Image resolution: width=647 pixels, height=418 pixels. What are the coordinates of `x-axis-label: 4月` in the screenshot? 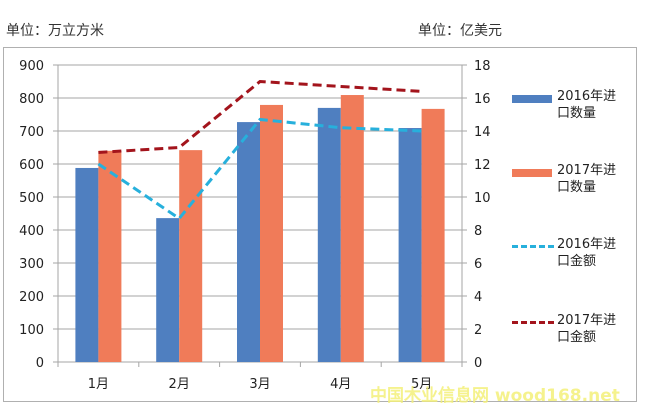 It's located at (340, 384).